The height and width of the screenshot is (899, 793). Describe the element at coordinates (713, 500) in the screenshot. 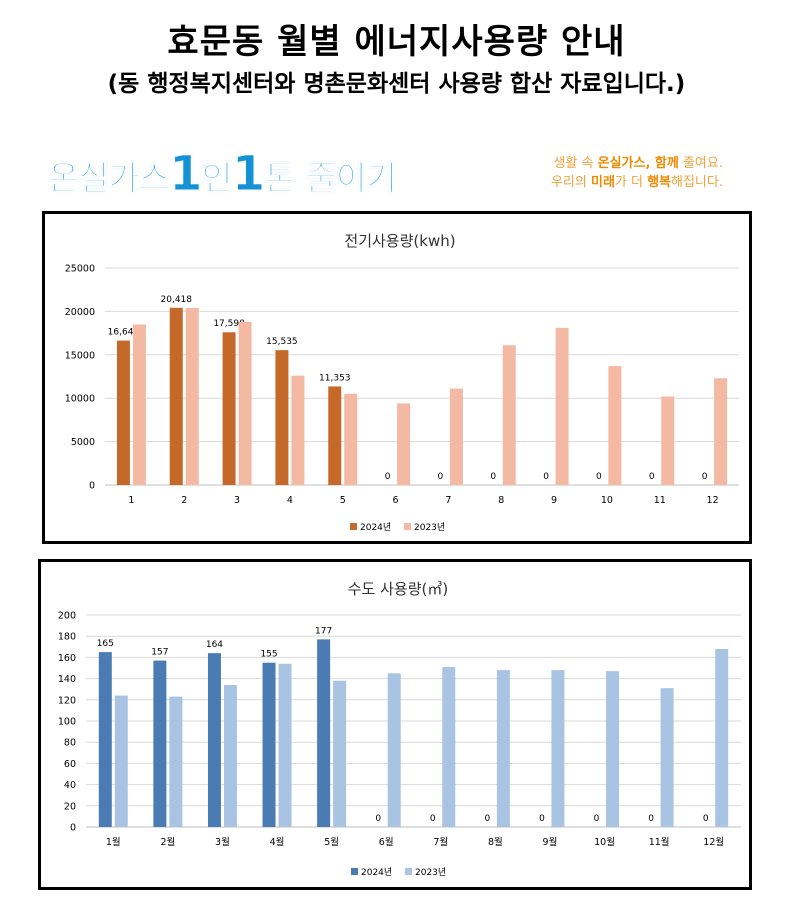

I see `x-tick-label: 12` at that location.